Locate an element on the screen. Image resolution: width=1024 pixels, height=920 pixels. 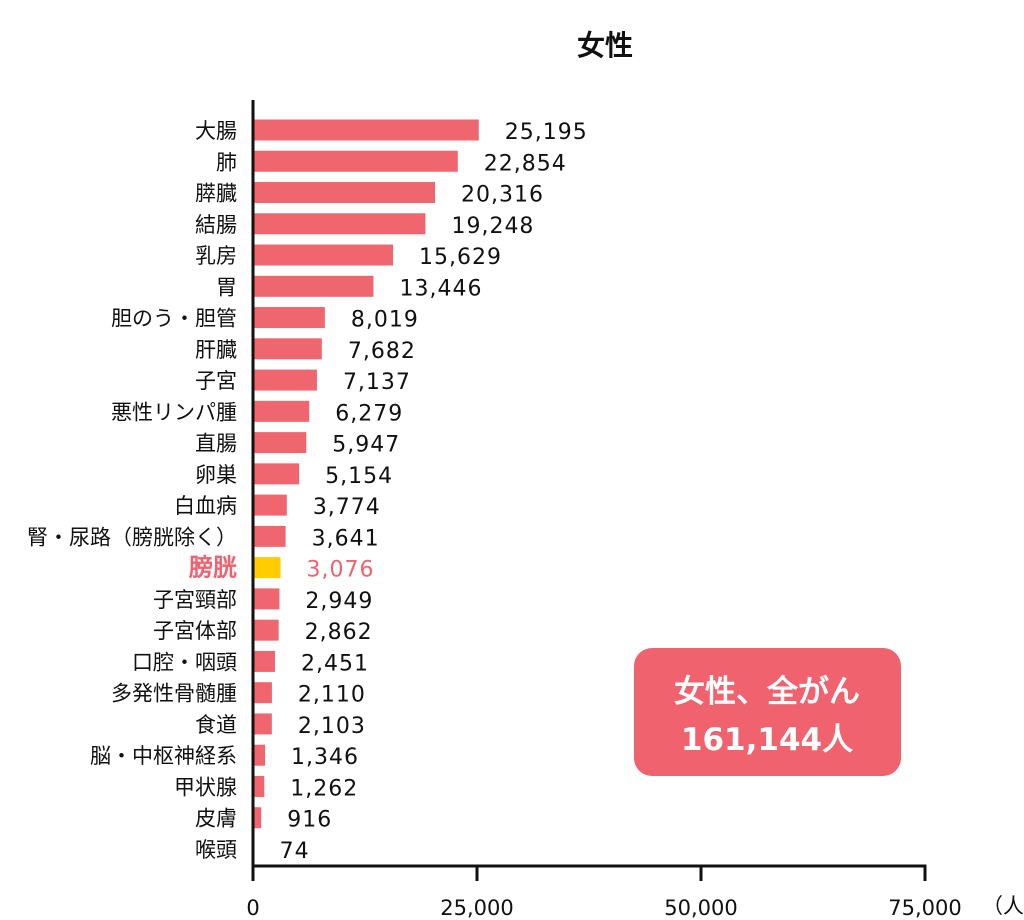
category-label: 結腸 is located at coordinates (216, 225).